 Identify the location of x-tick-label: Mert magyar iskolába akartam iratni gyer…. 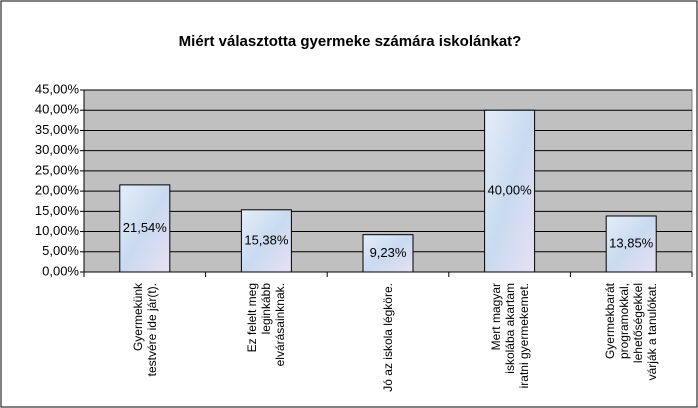
(509, 336).